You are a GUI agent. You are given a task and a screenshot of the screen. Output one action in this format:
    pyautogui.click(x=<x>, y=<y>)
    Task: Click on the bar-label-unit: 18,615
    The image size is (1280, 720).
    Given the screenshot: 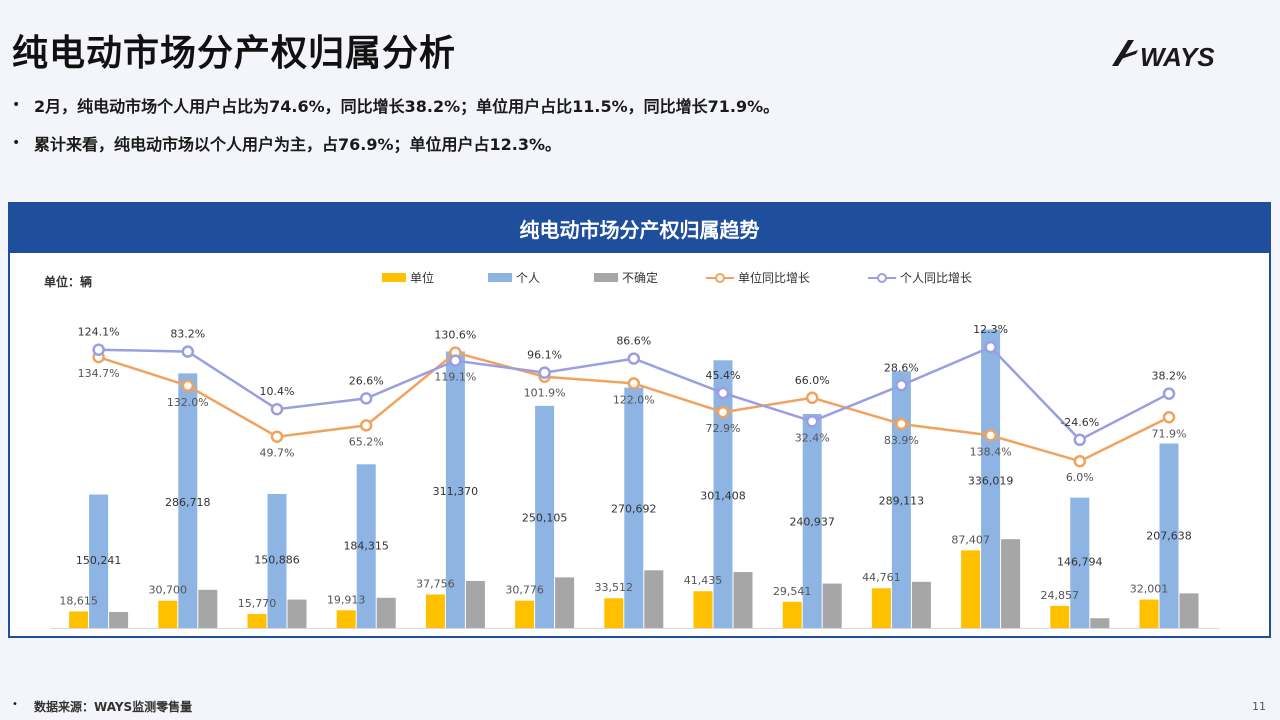 What is the action you would take?
    pyautogui.click(x=78, y=600)
    